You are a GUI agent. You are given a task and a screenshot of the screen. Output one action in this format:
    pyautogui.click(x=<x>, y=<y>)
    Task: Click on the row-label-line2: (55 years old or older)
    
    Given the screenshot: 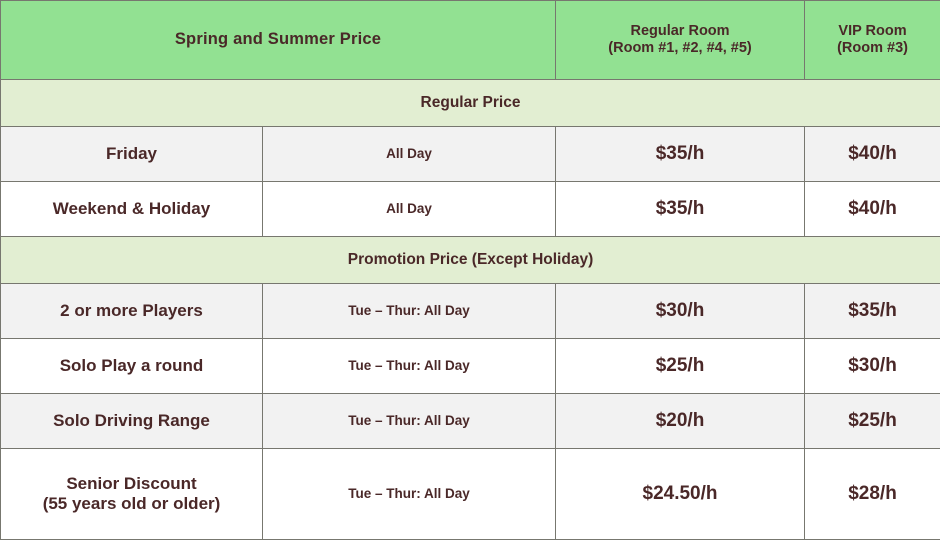 What is the action you would take?
    pyautogui.click(x=131, y=504)
    